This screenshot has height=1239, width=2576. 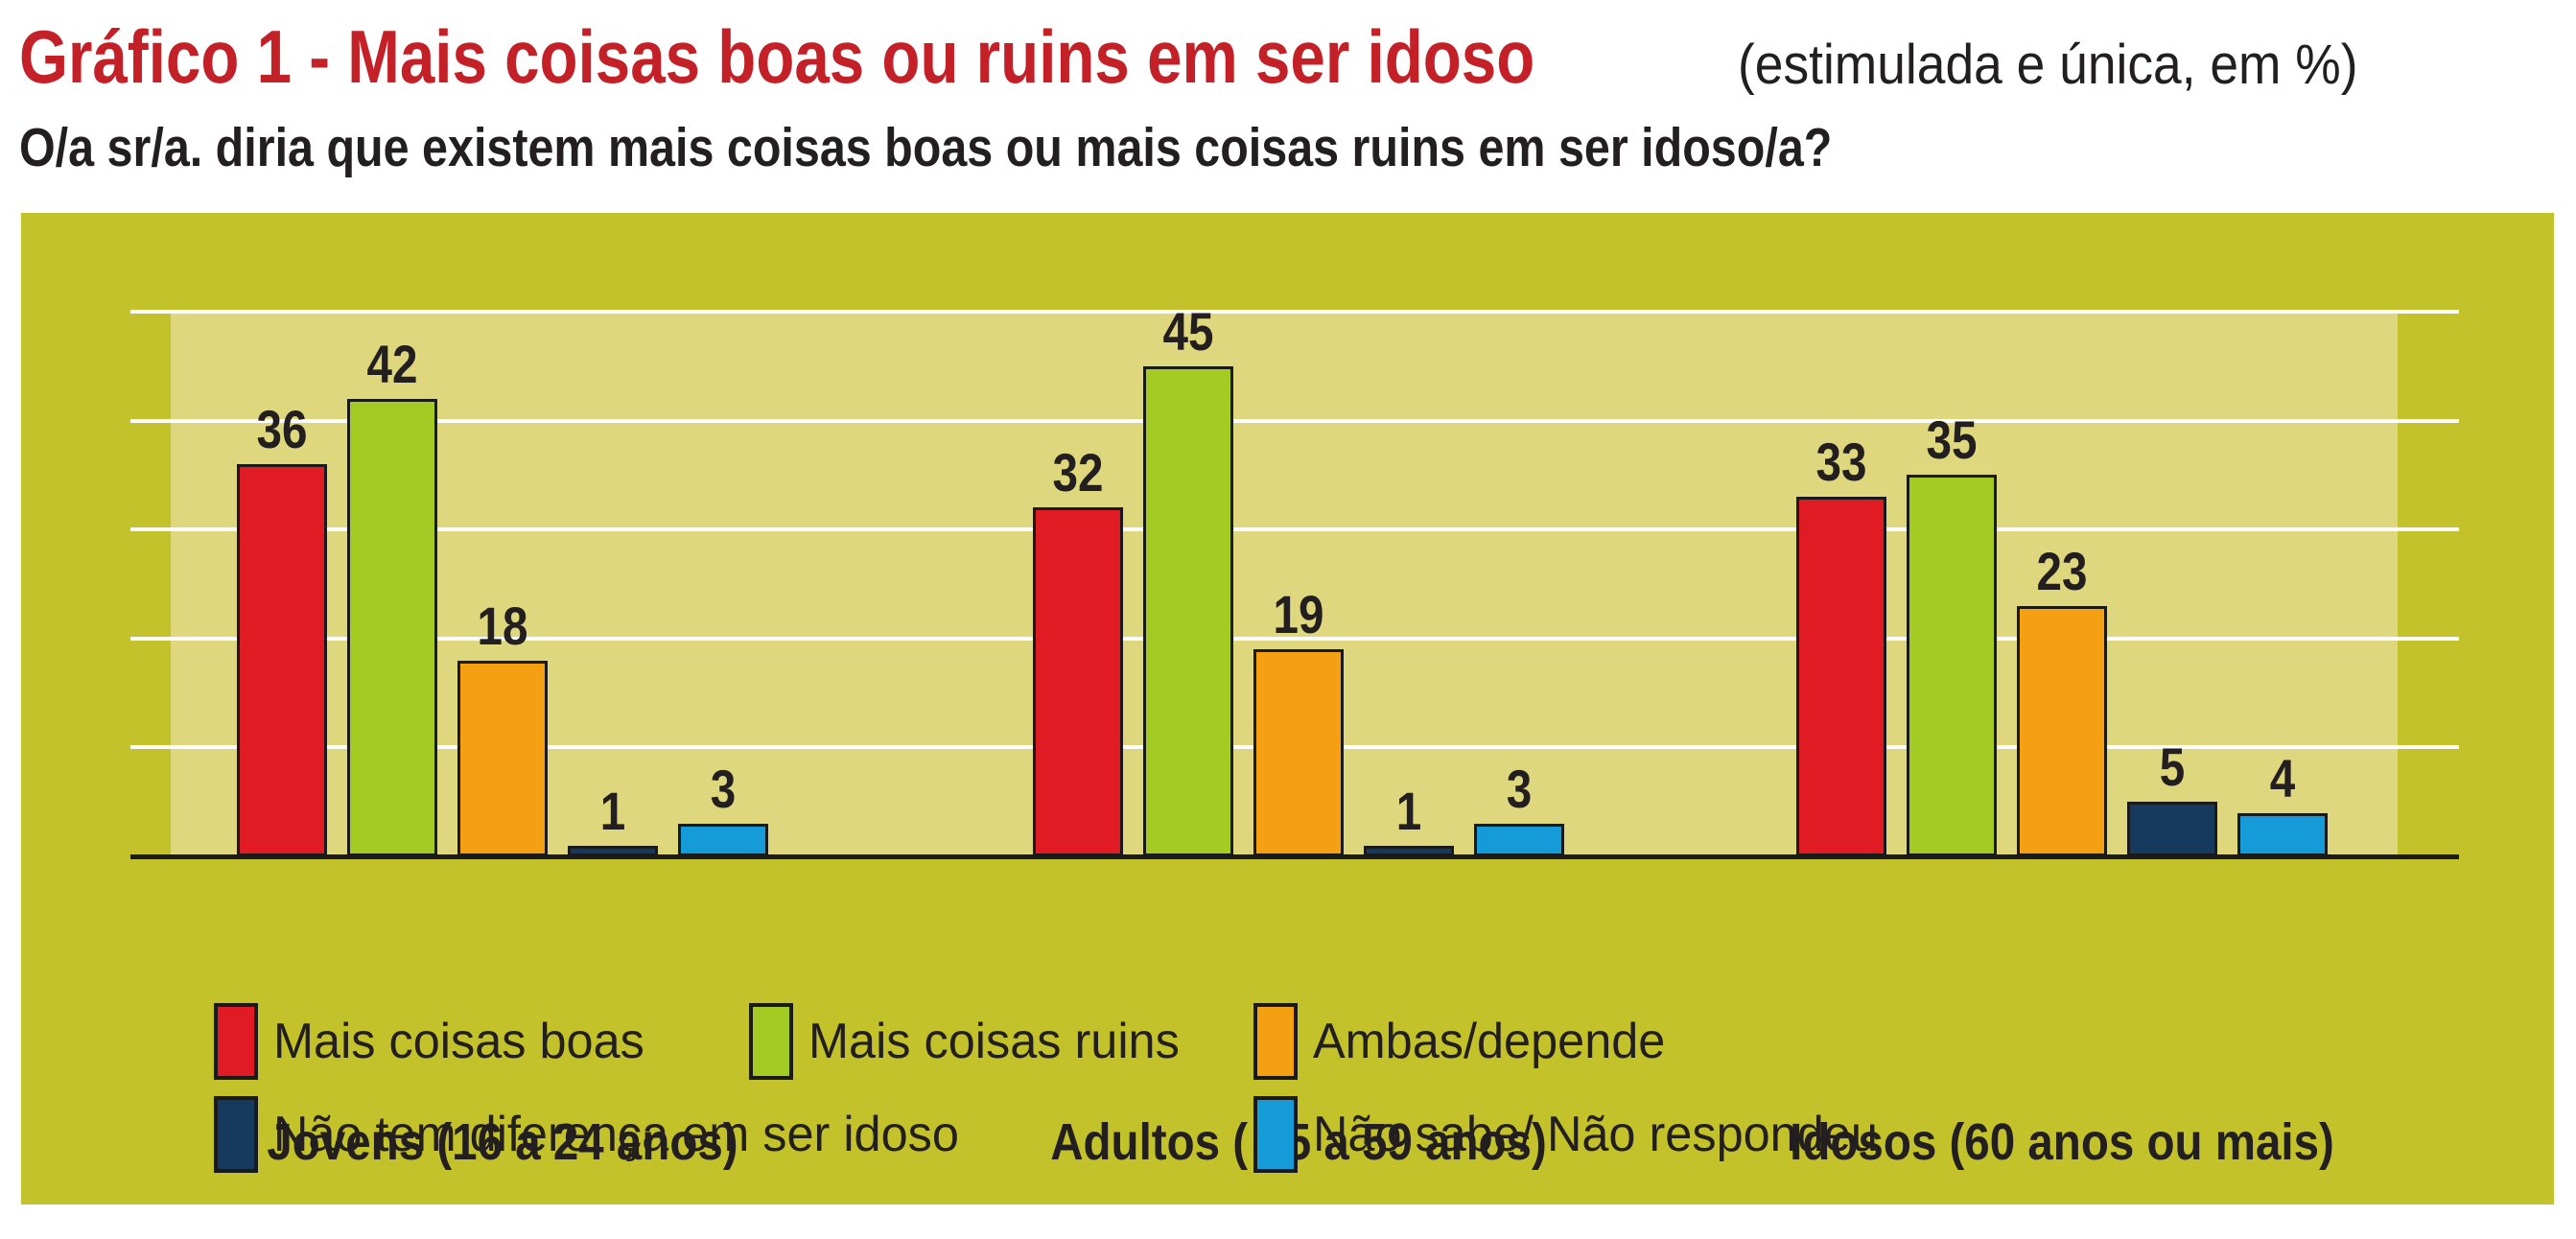 What do you see at coordinates (1298, 614) in the screenshot?
I see `bar-value-label: 19` at bounding box center [1298, 614].